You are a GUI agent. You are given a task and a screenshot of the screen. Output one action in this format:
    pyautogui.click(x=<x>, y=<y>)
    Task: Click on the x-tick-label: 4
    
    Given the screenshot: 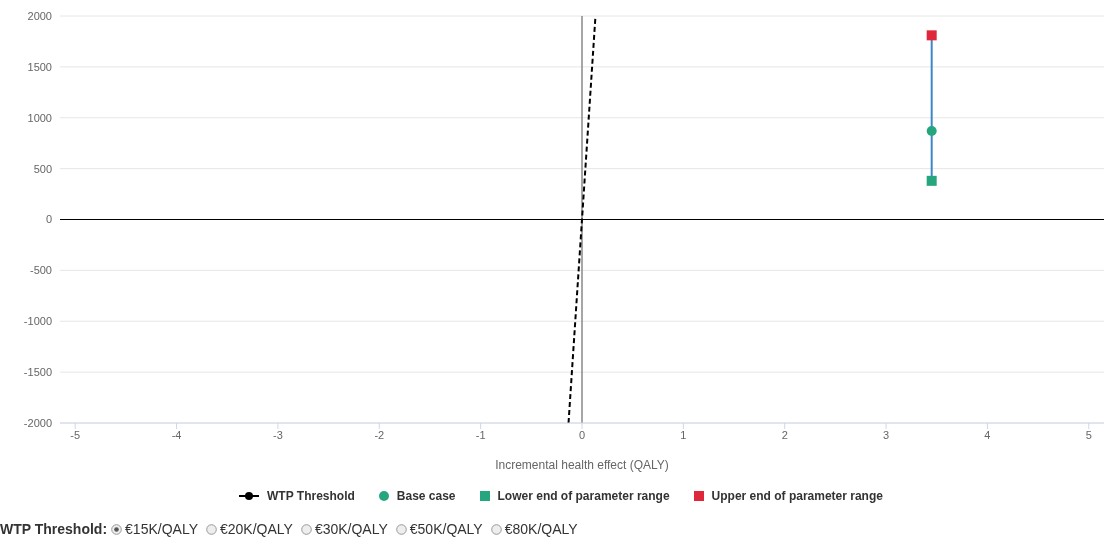 What is the action you would take?
    pyautogui.click(x=987, y=434)
    